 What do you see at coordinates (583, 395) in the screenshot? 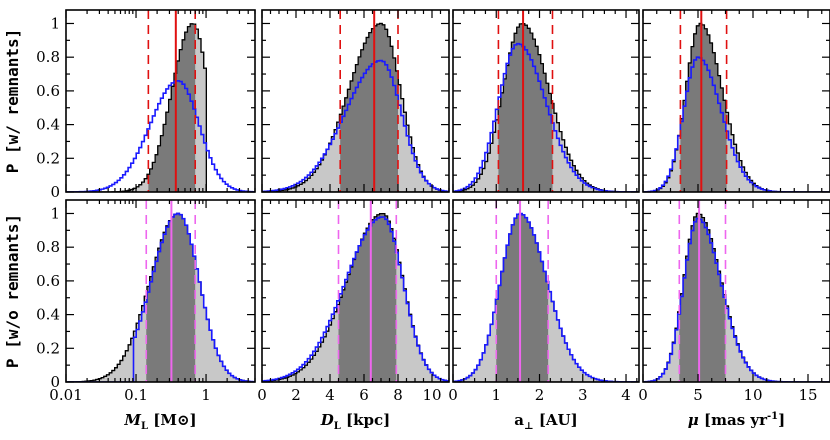
I see `x-tick-label: 3` at bounding box center [583, 395].